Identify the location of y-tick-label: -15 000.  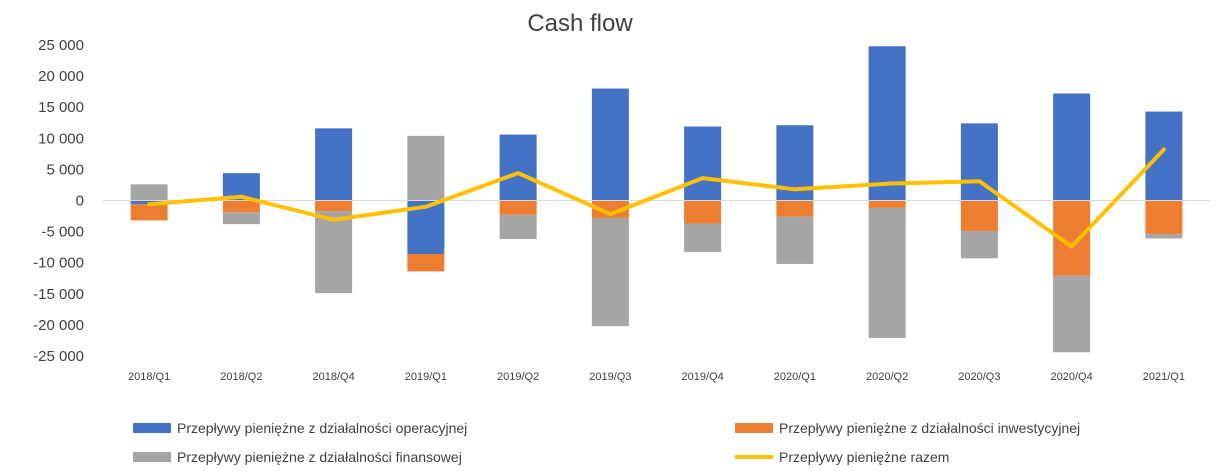
(58, 294).